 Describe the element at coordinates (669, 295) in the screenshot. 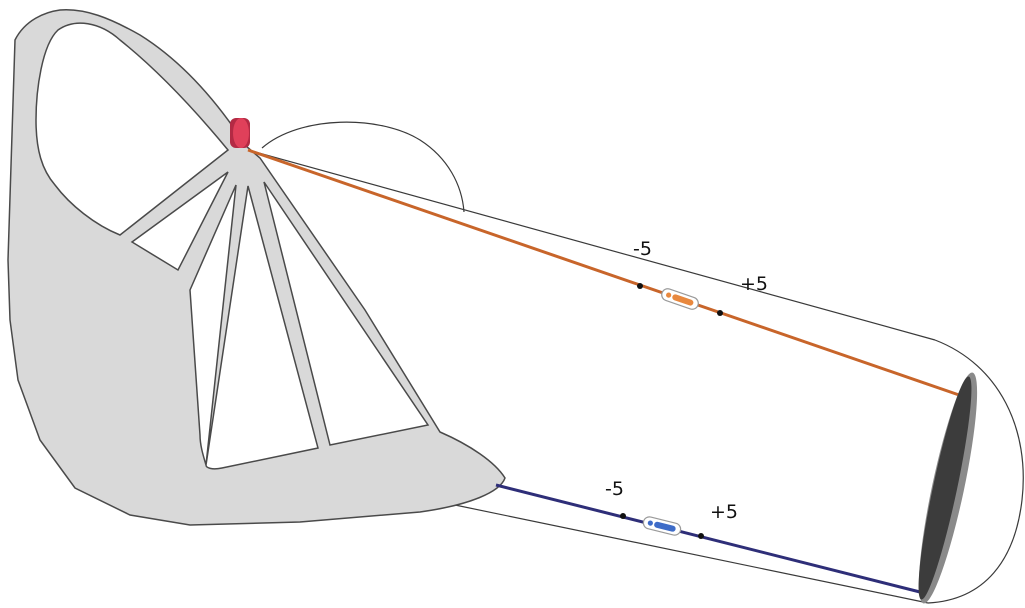

I see `upper-slider-knob` at that location.